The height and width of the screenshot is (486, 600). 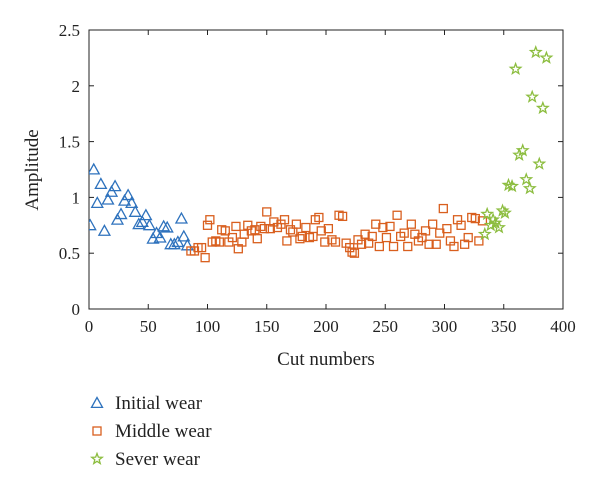 What do you see at coordinates (326, 326) in the screenshot?
I see `x-tick-label: 200` at bounding box center [326, 326].